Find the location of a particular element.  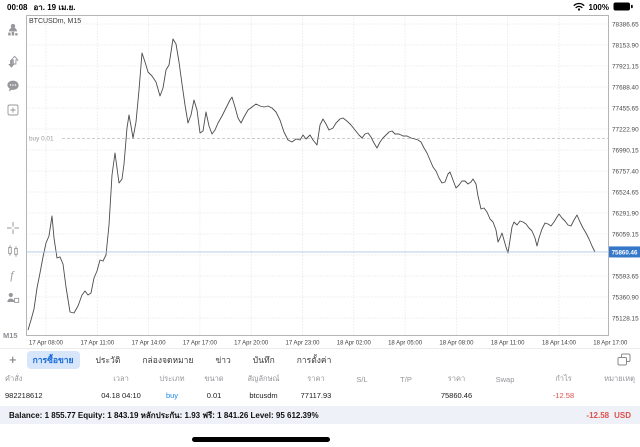

position-cell-8: 75860.46 is located at coordinates (456, 395).